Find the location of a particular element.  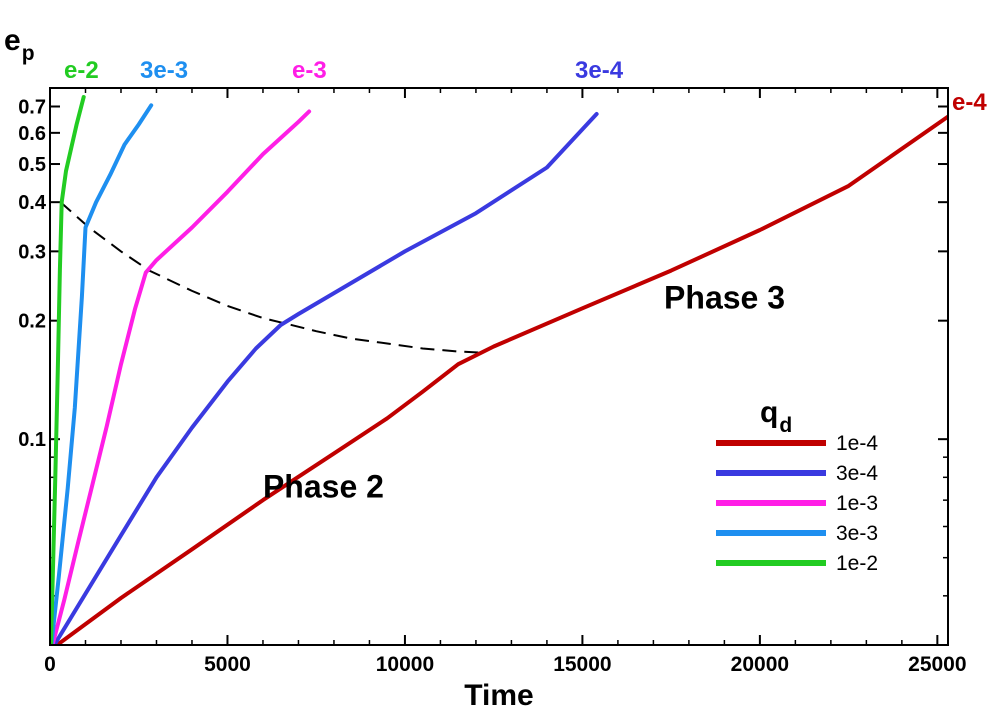

phase-annotation: Phase 2 is located at coordinates (323, 487).